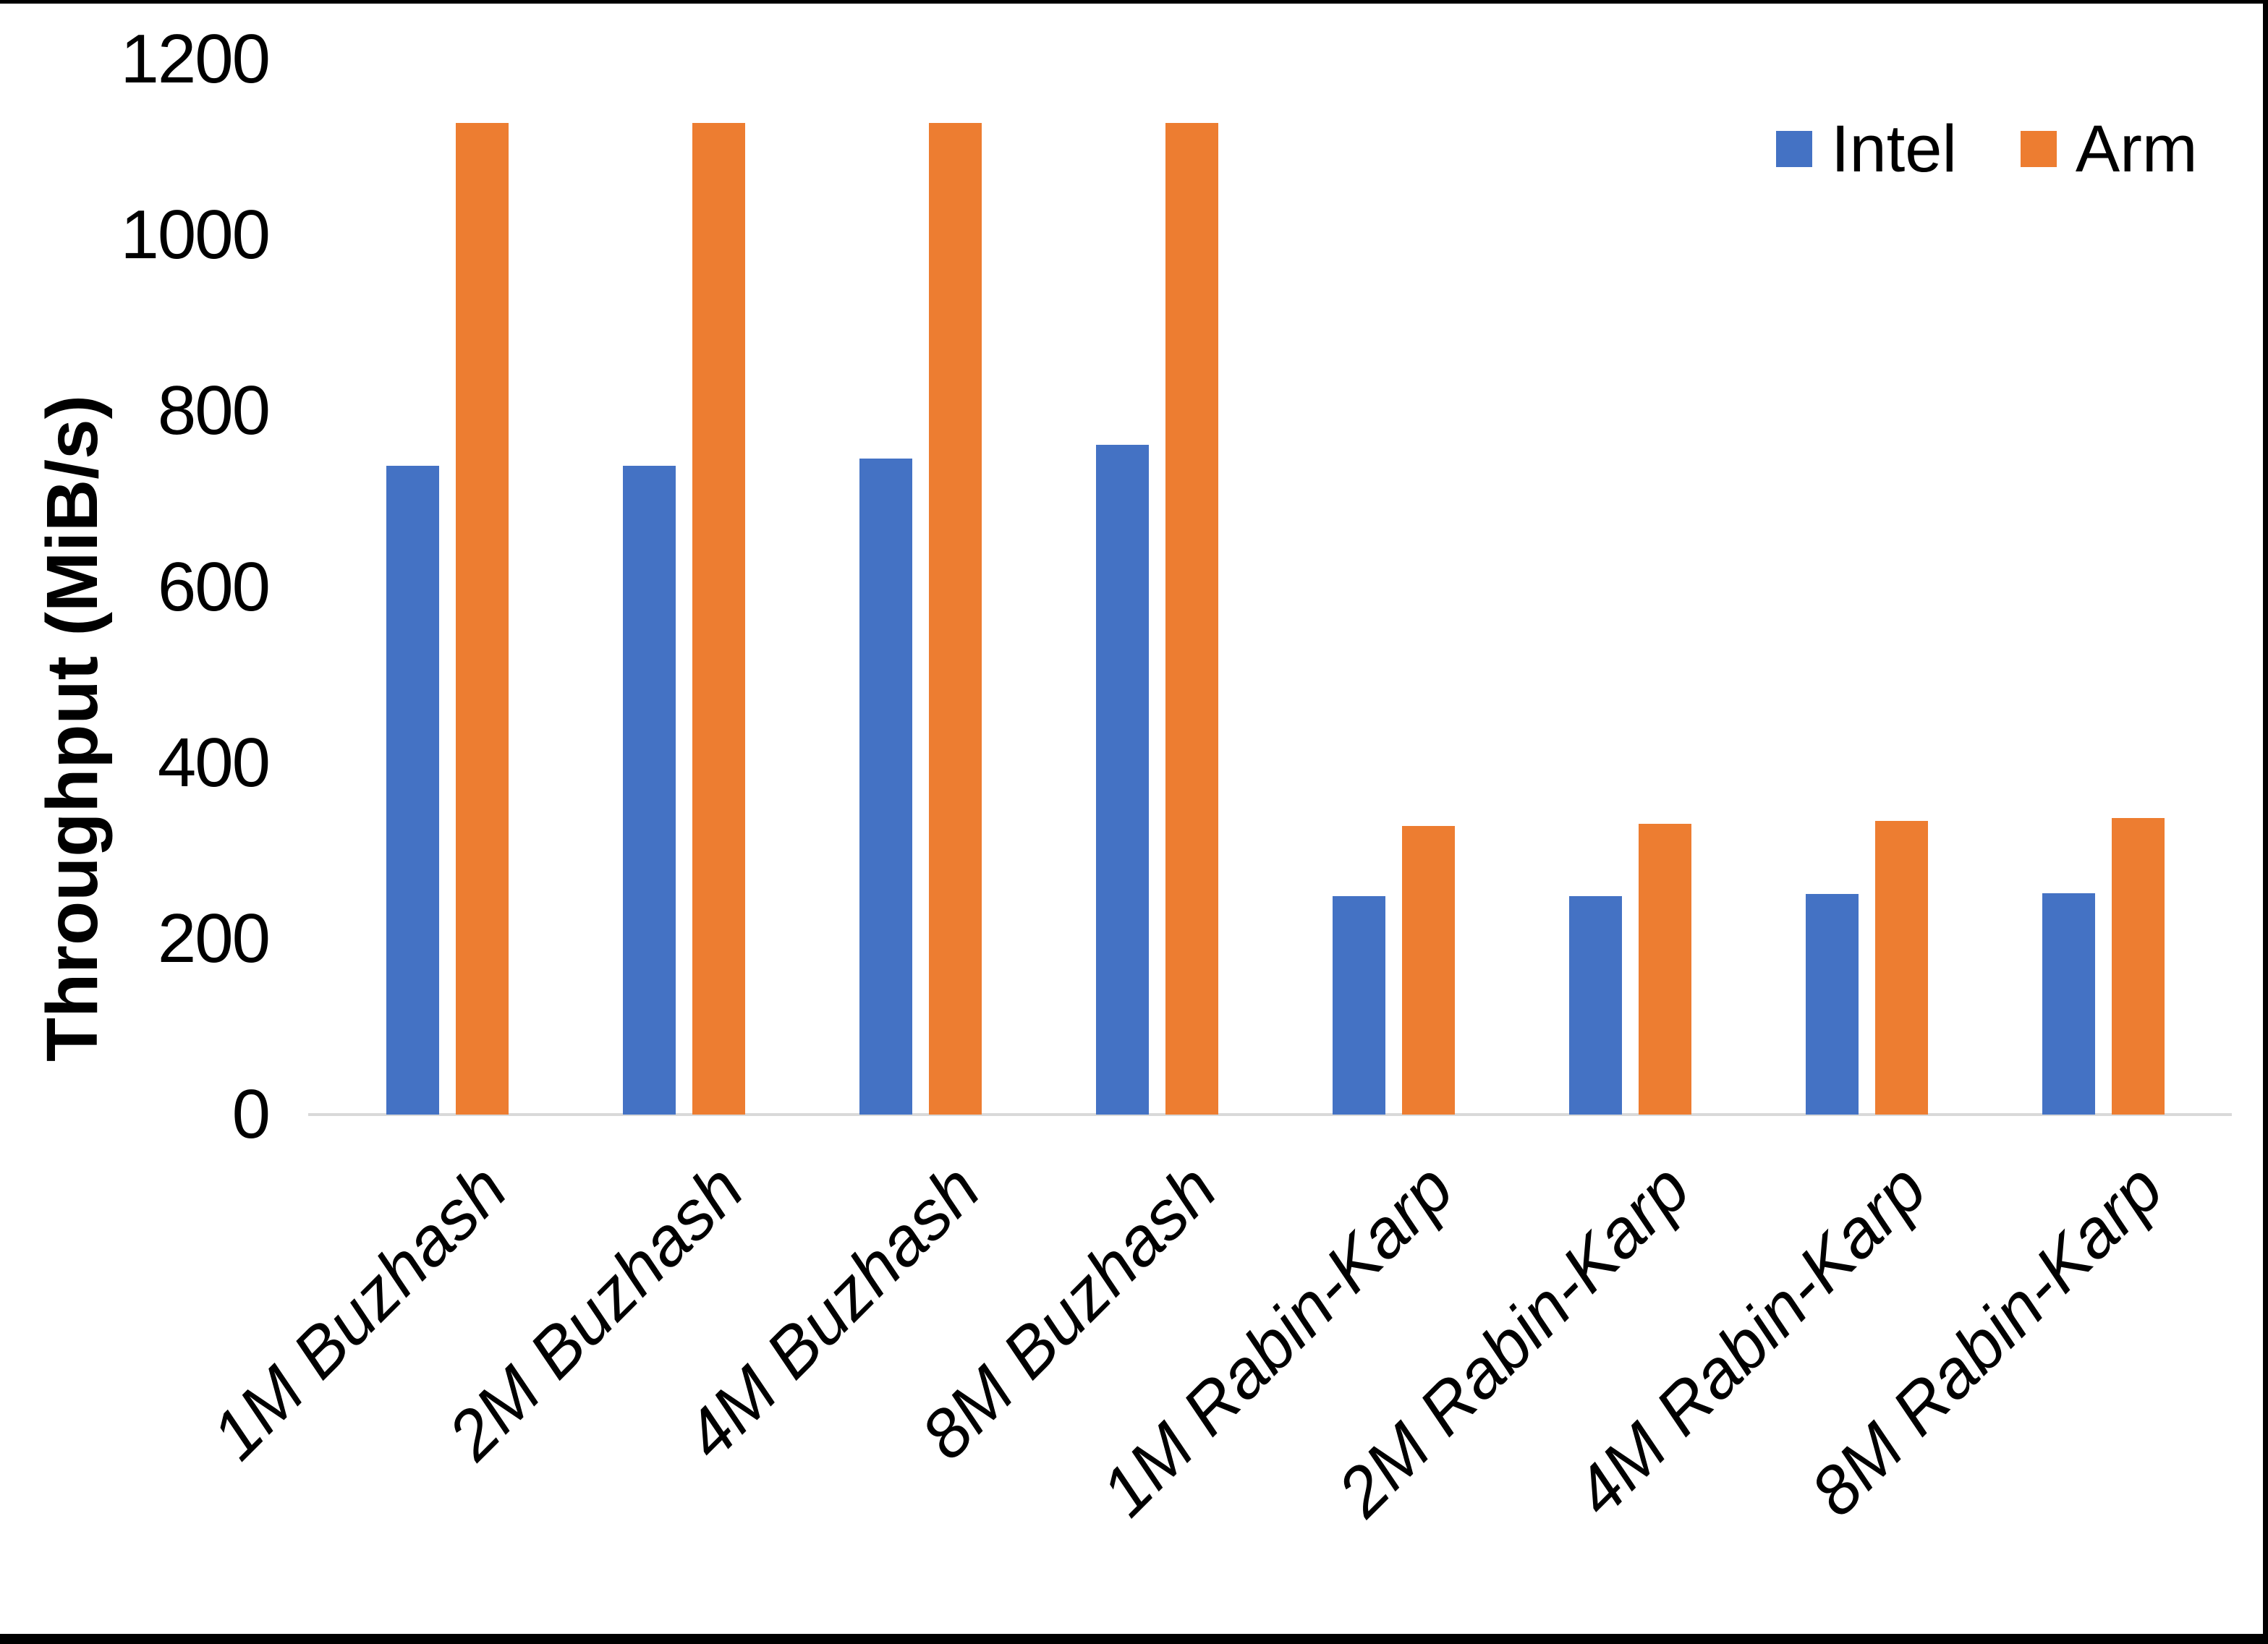  What do you see at coordinates (195, 235) in the screenshot?
I see `y-tick-label-1000: 1000` at bounding box center [195, 235].